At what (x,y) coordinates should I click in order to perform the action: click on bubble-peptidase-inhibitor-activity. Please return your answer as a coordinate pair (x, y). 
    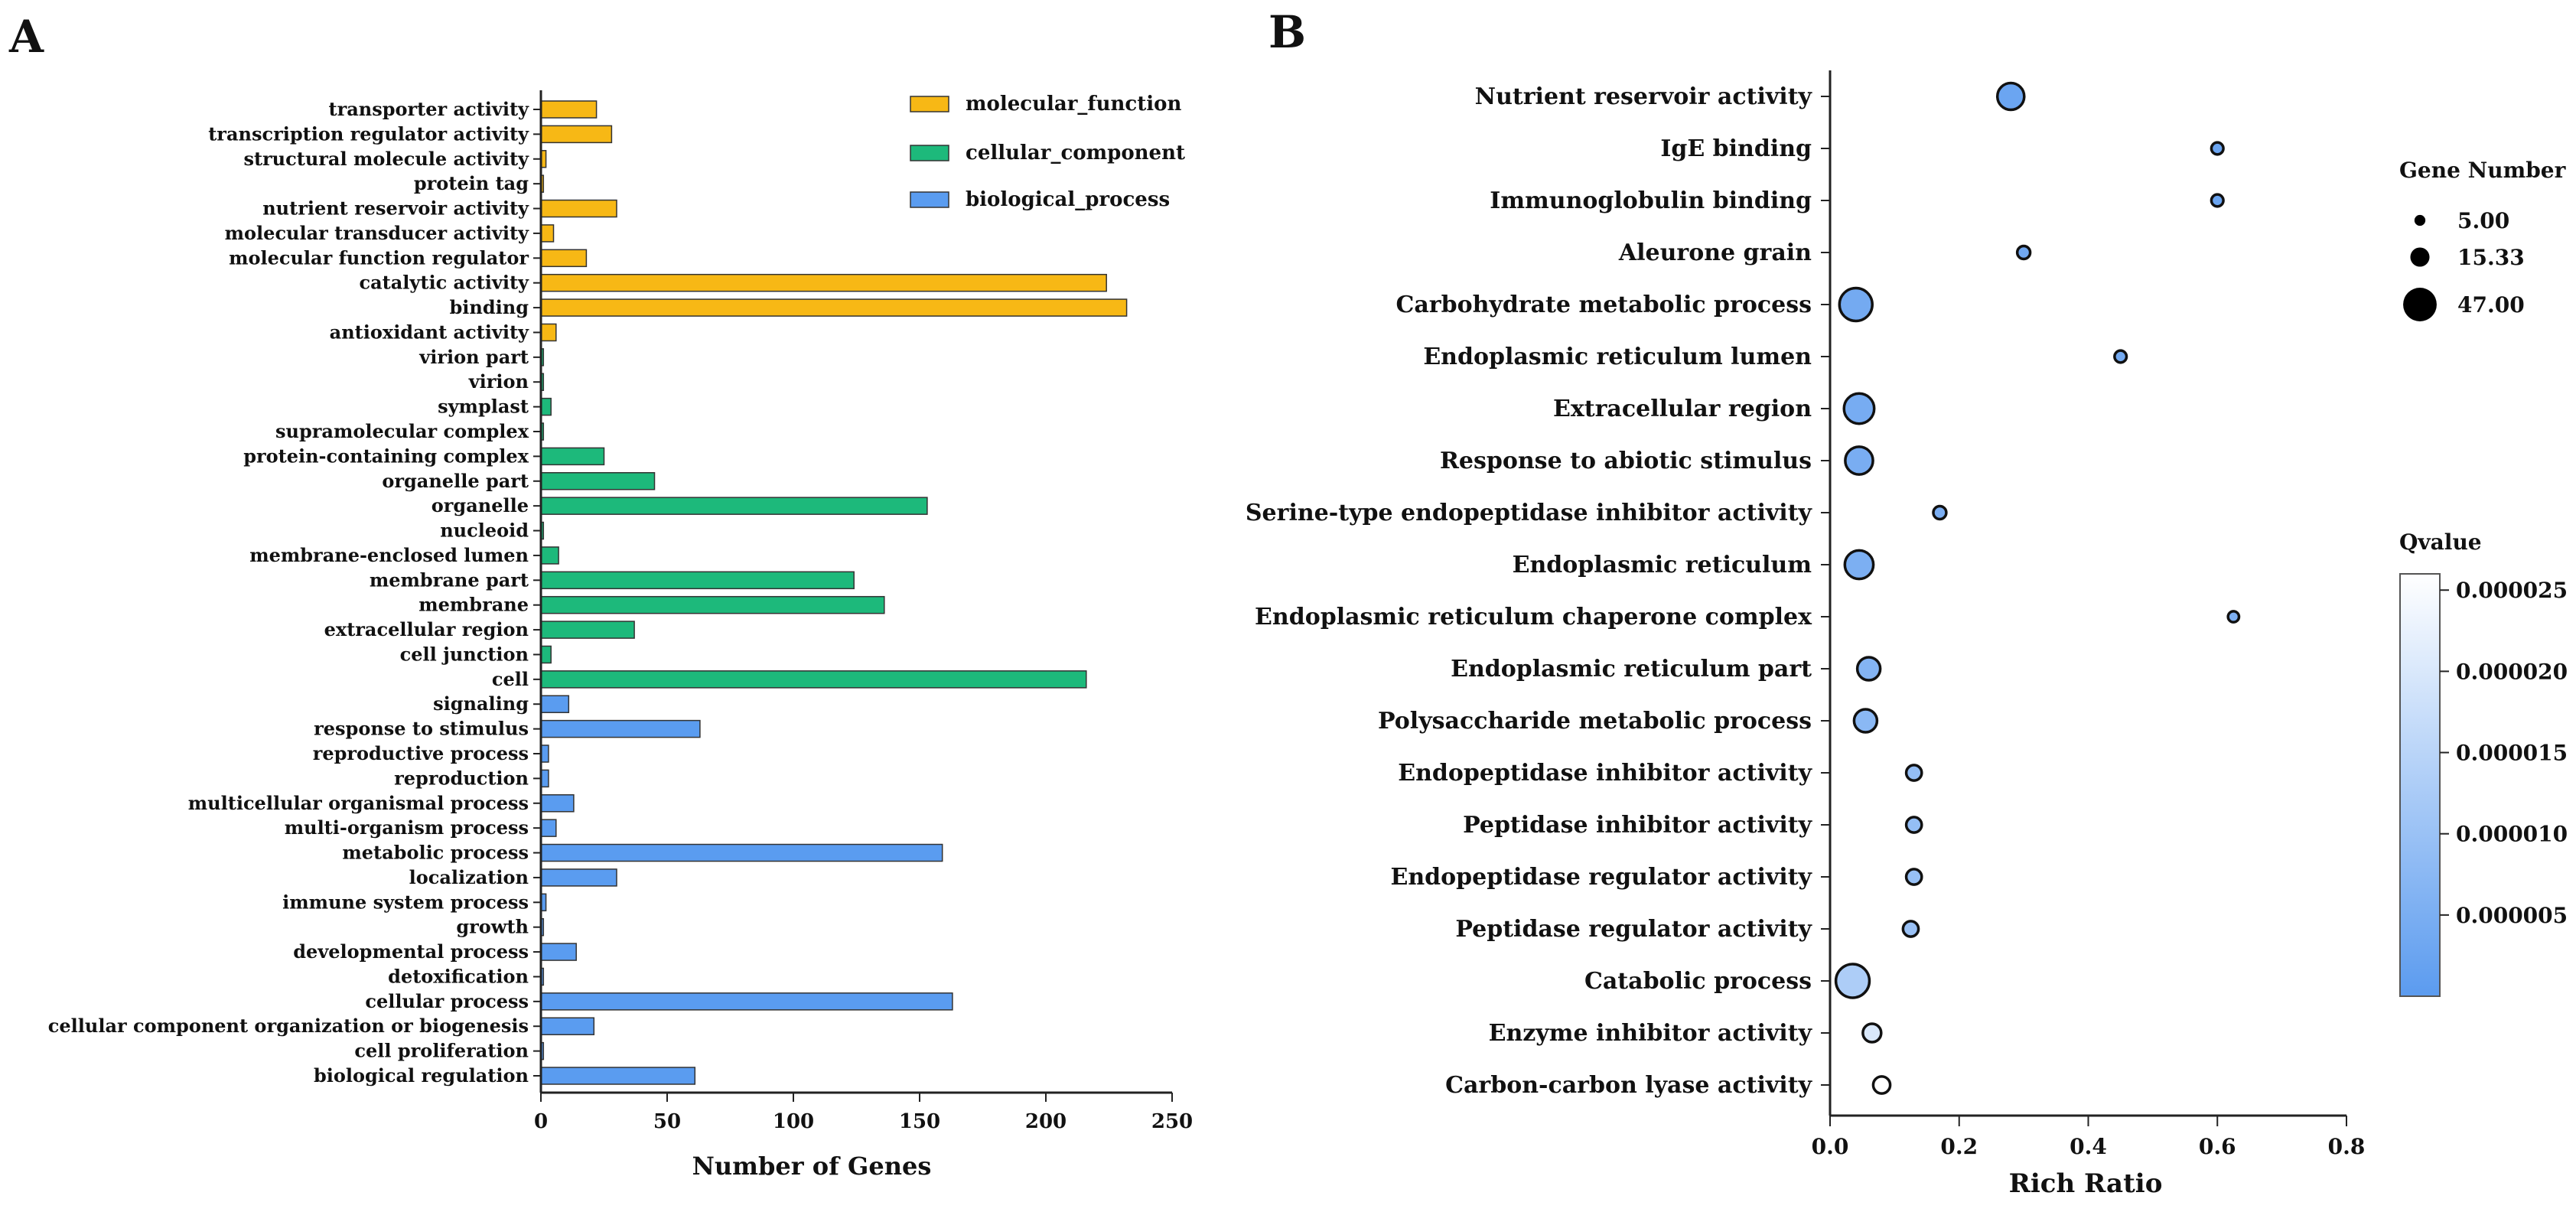
    Looking at the image, I should click on (1914, 825).